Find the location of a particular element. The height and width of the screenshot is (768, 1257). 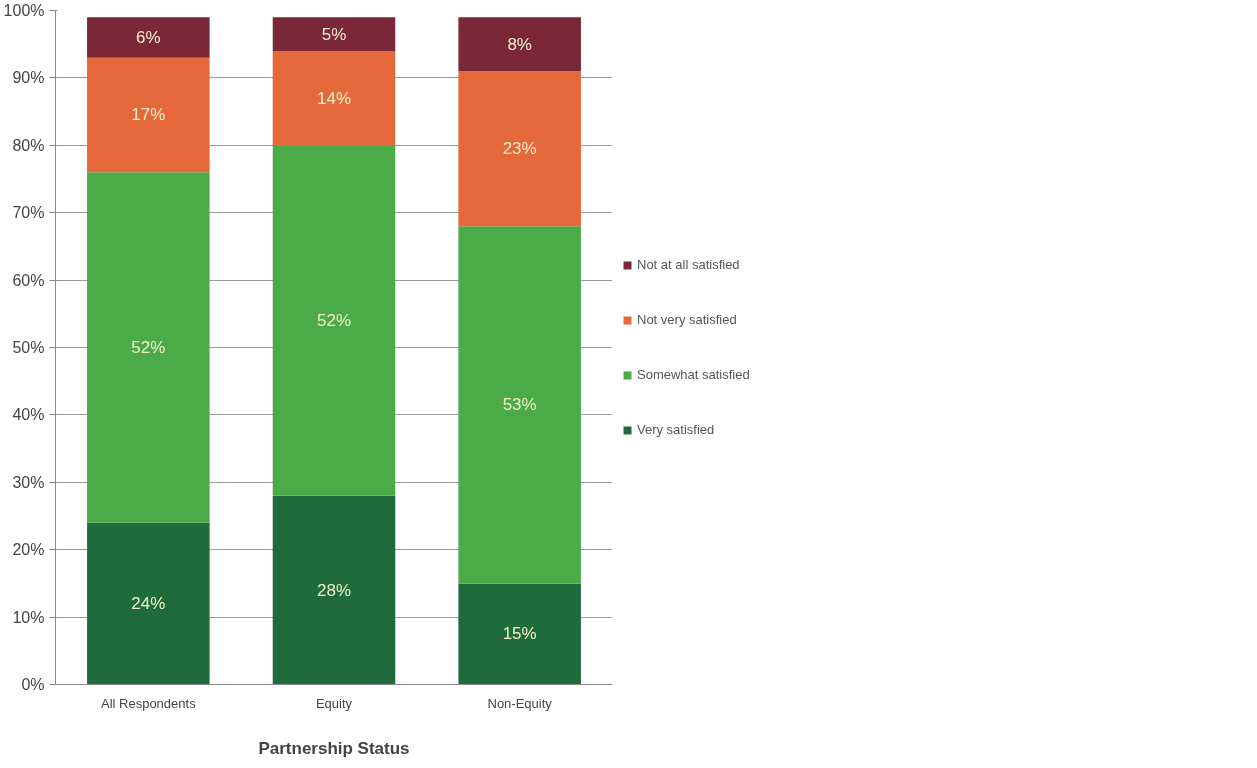

legend-label: Not very satisfied is located at coordinates (687, 319).